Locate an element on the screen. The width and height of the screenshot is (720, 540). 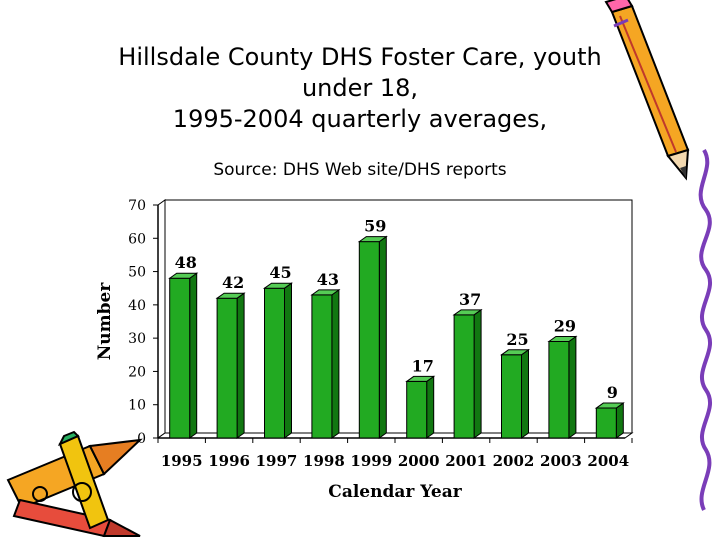
y-tick-label: 40 is located at coordinates (137, 306).